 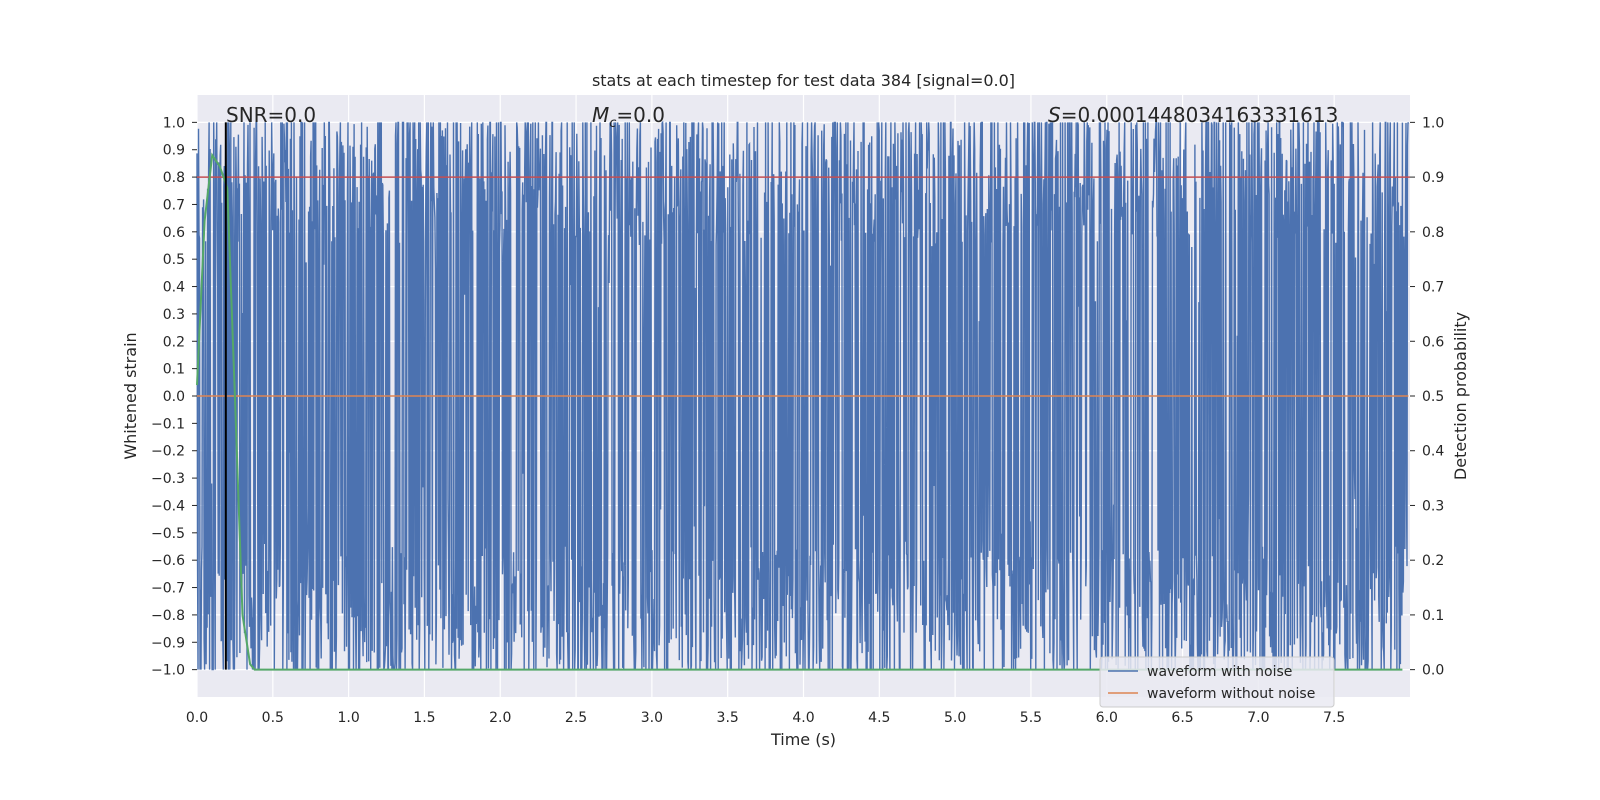 I want to click on y-right-tick-label: 0.8, so click(x=1433, y=233).